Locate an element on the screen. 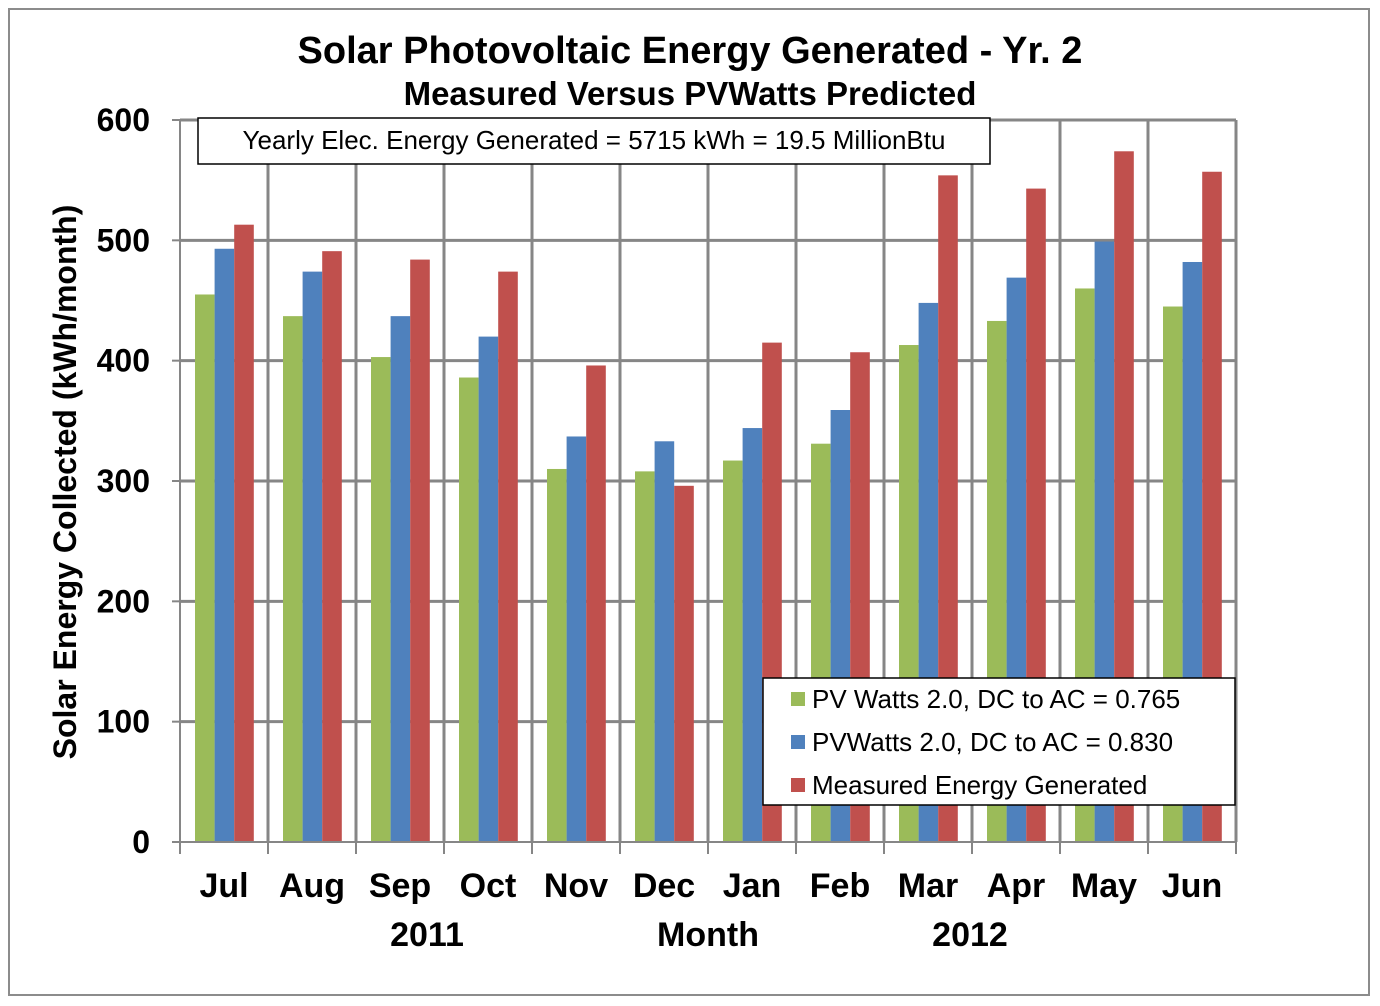  x-tick-label: Oct is located at coordinates (488, 886).